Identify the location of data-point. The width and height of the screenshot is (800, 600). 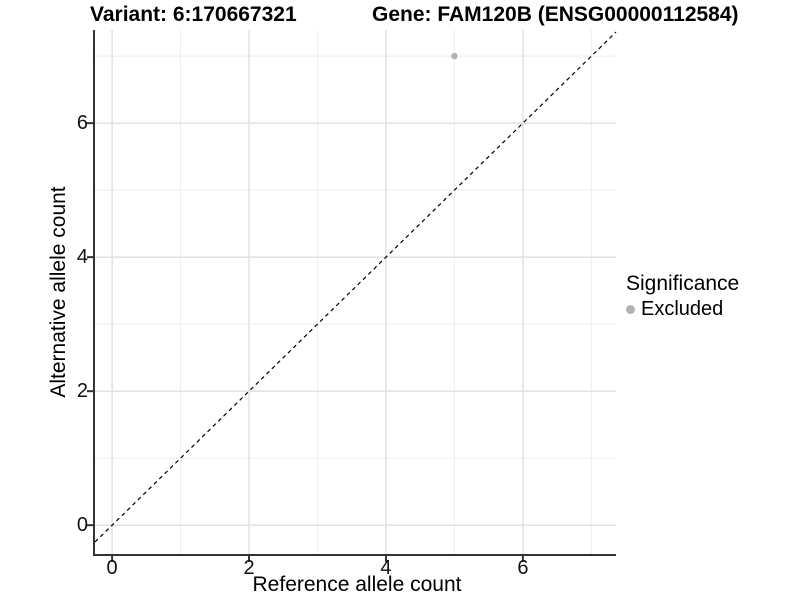
(454, 56).